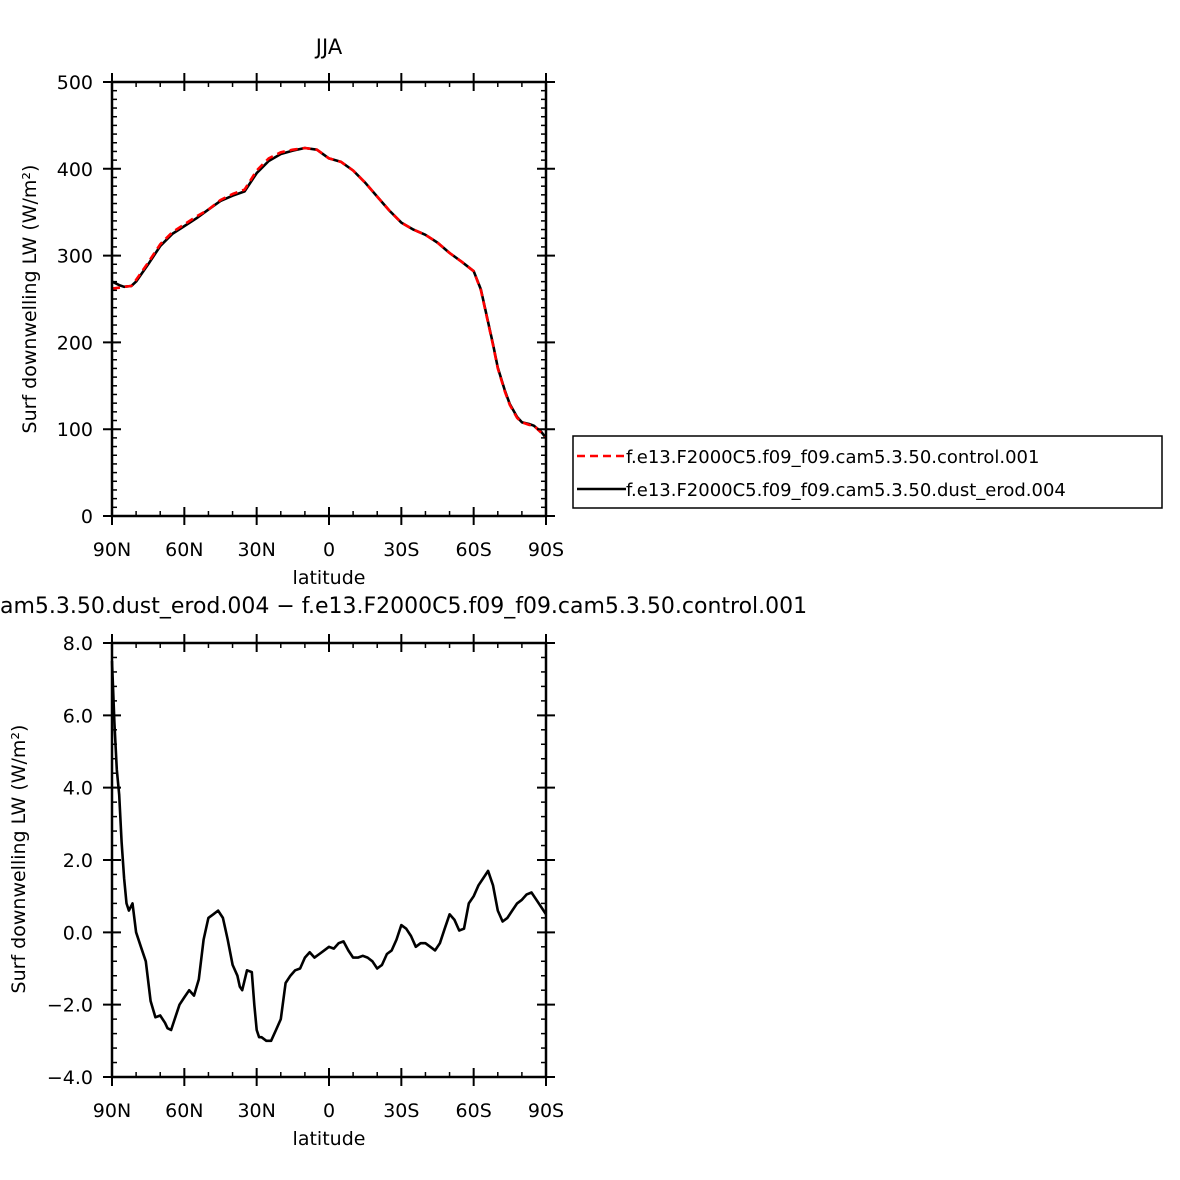 The height and width of the screenshot is (1180, 1180). Describe the element at coordinates (328, 47) in the screenshot. I see `top-chart-title: JJA` at that location.